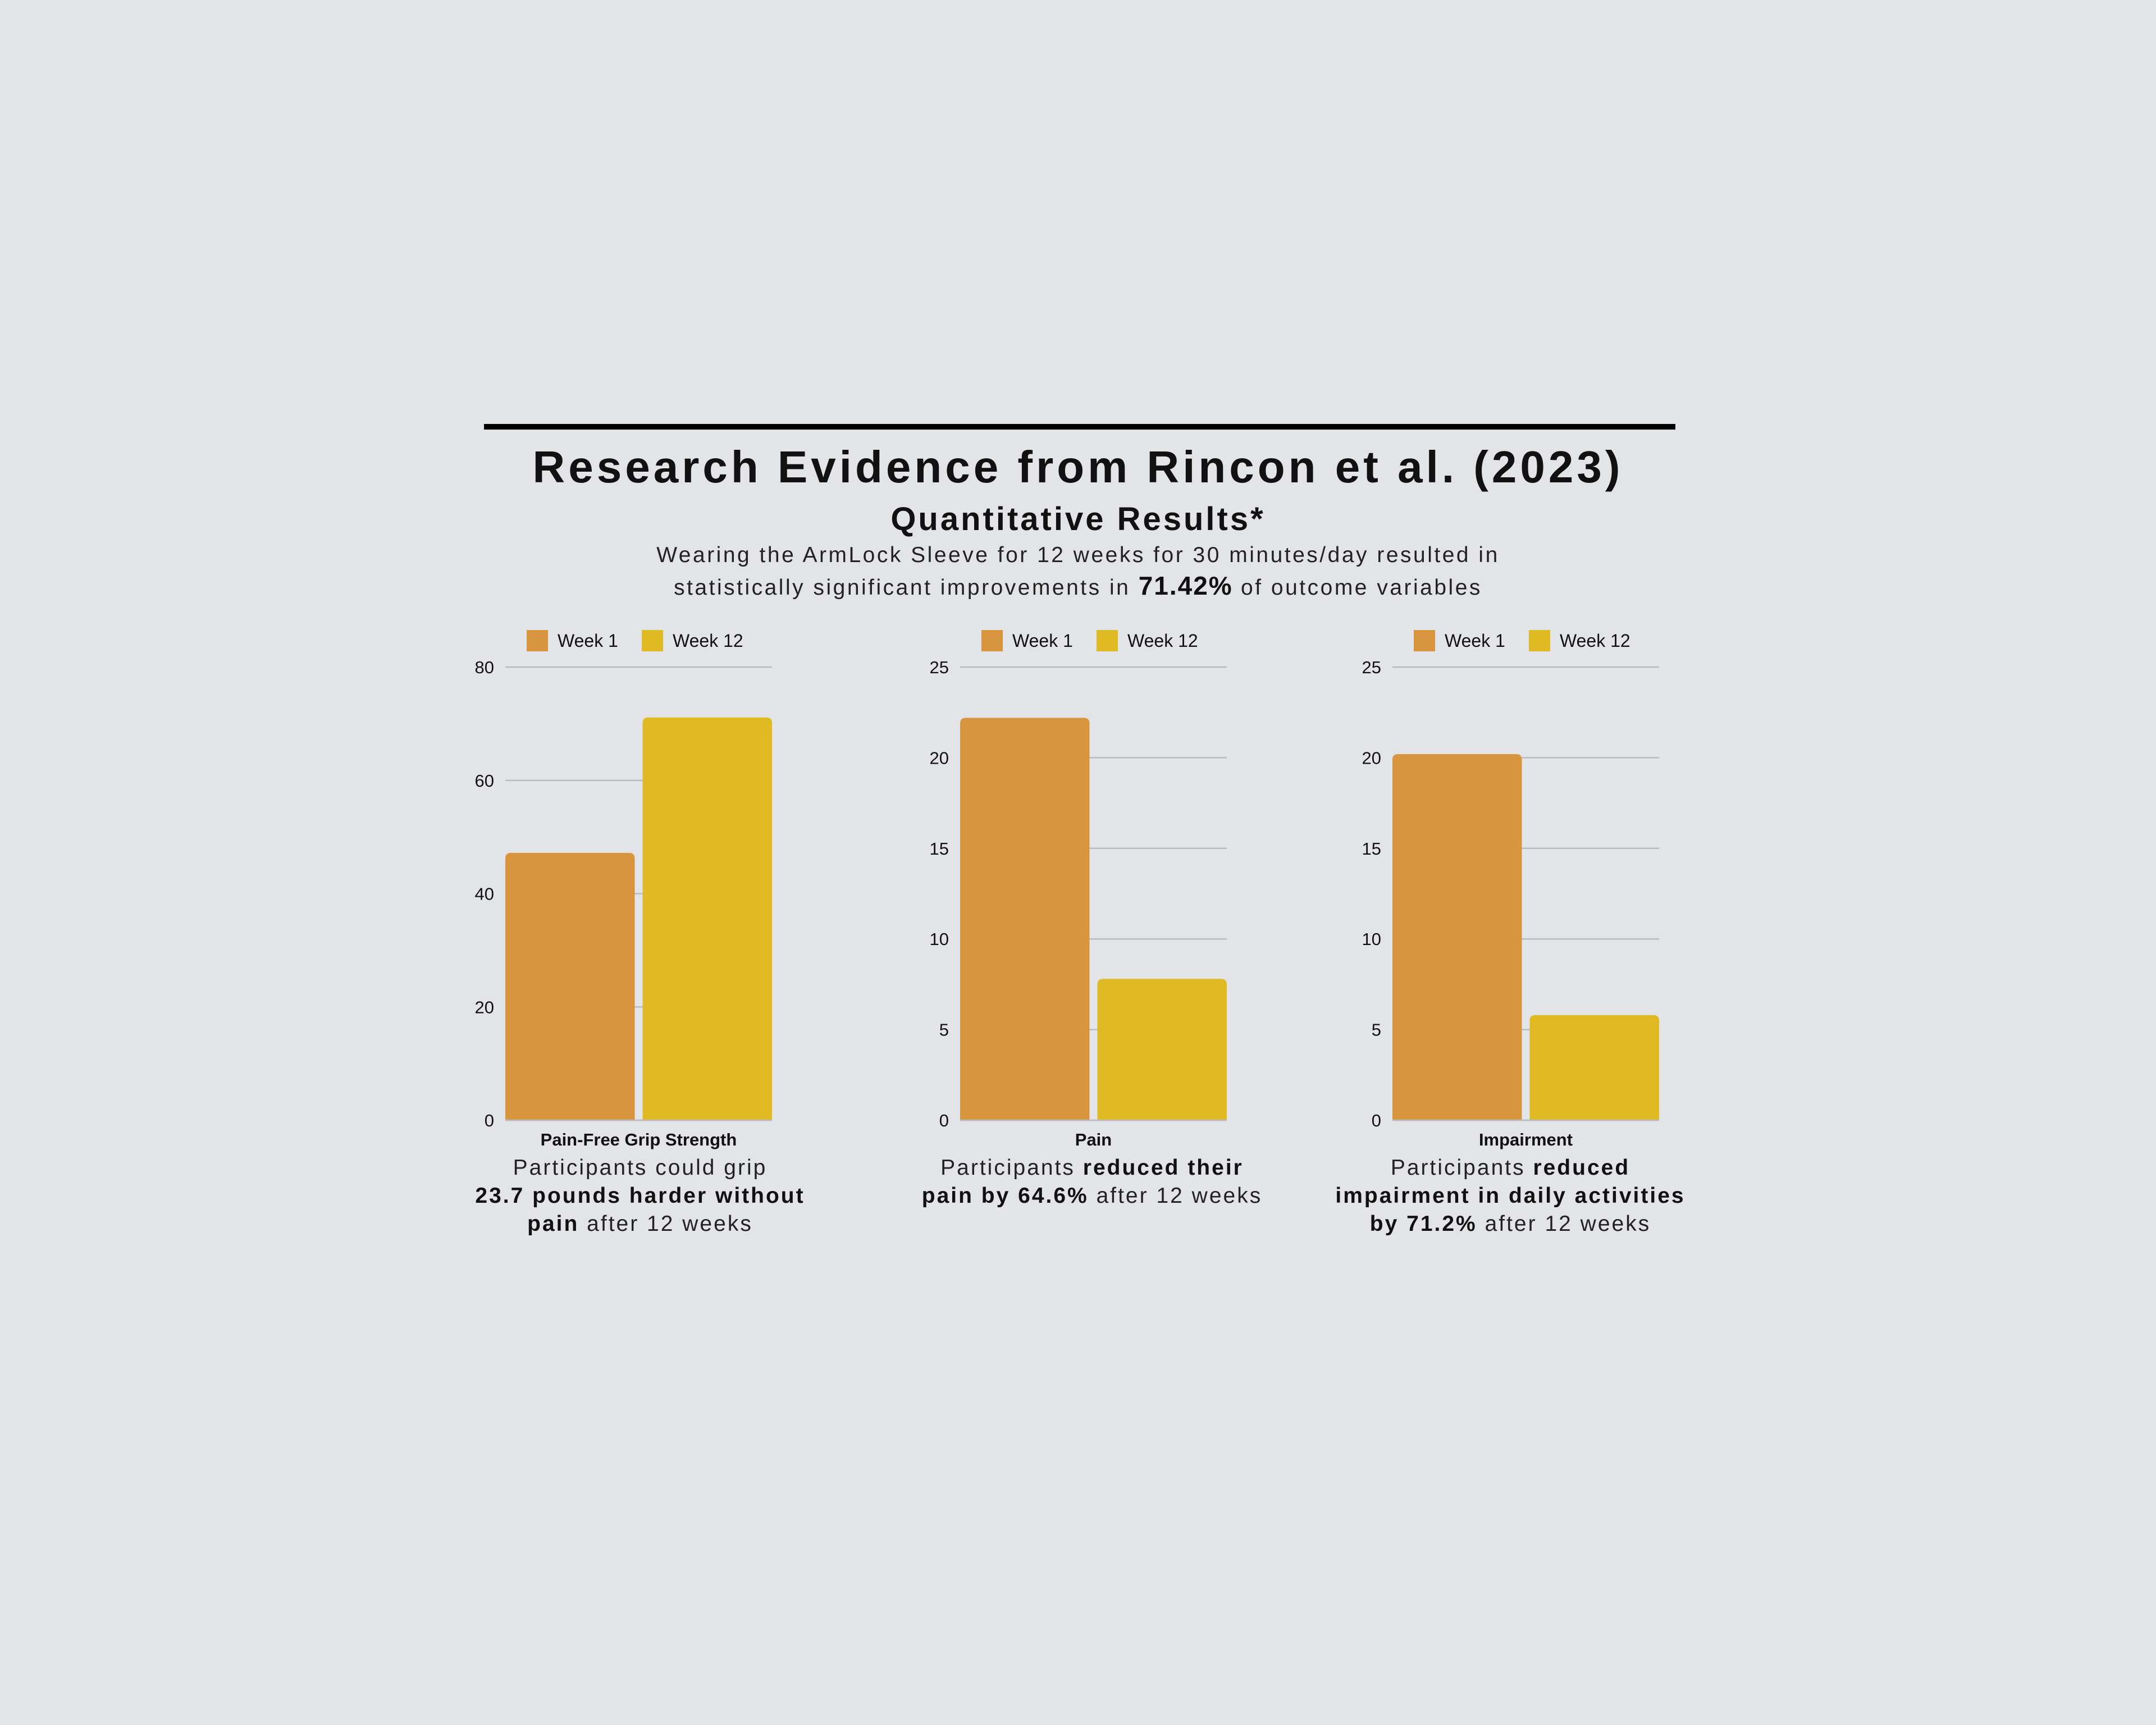 The width and height of the screenshot is (2156, 1725). What do you see at coordinates (484, 667) in the screenshot?
I see `y-tick-label: 80` at bounding box center [484, 667].